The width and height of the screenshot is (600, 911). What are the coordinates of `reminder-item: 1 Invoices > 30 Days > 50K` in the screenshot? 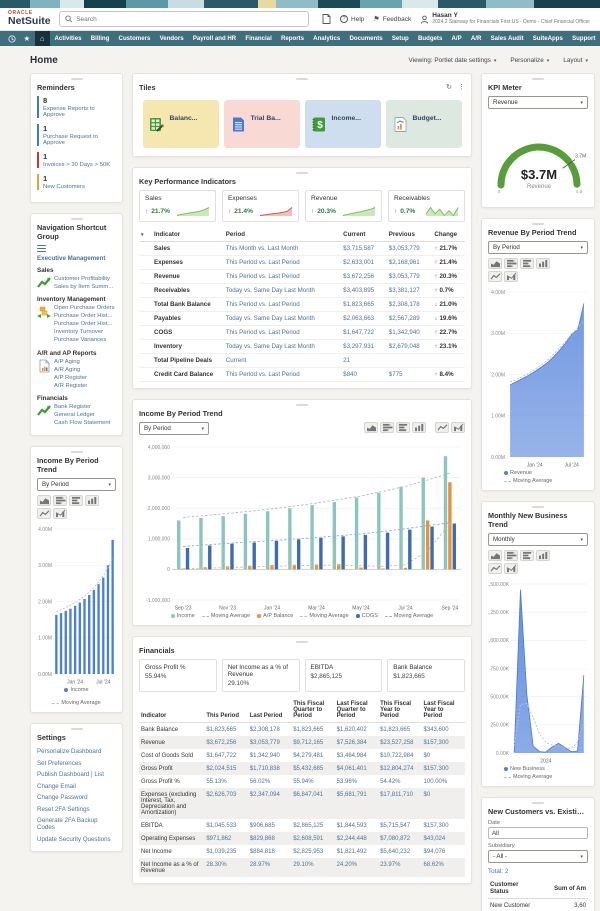 It's located at (76, 160).